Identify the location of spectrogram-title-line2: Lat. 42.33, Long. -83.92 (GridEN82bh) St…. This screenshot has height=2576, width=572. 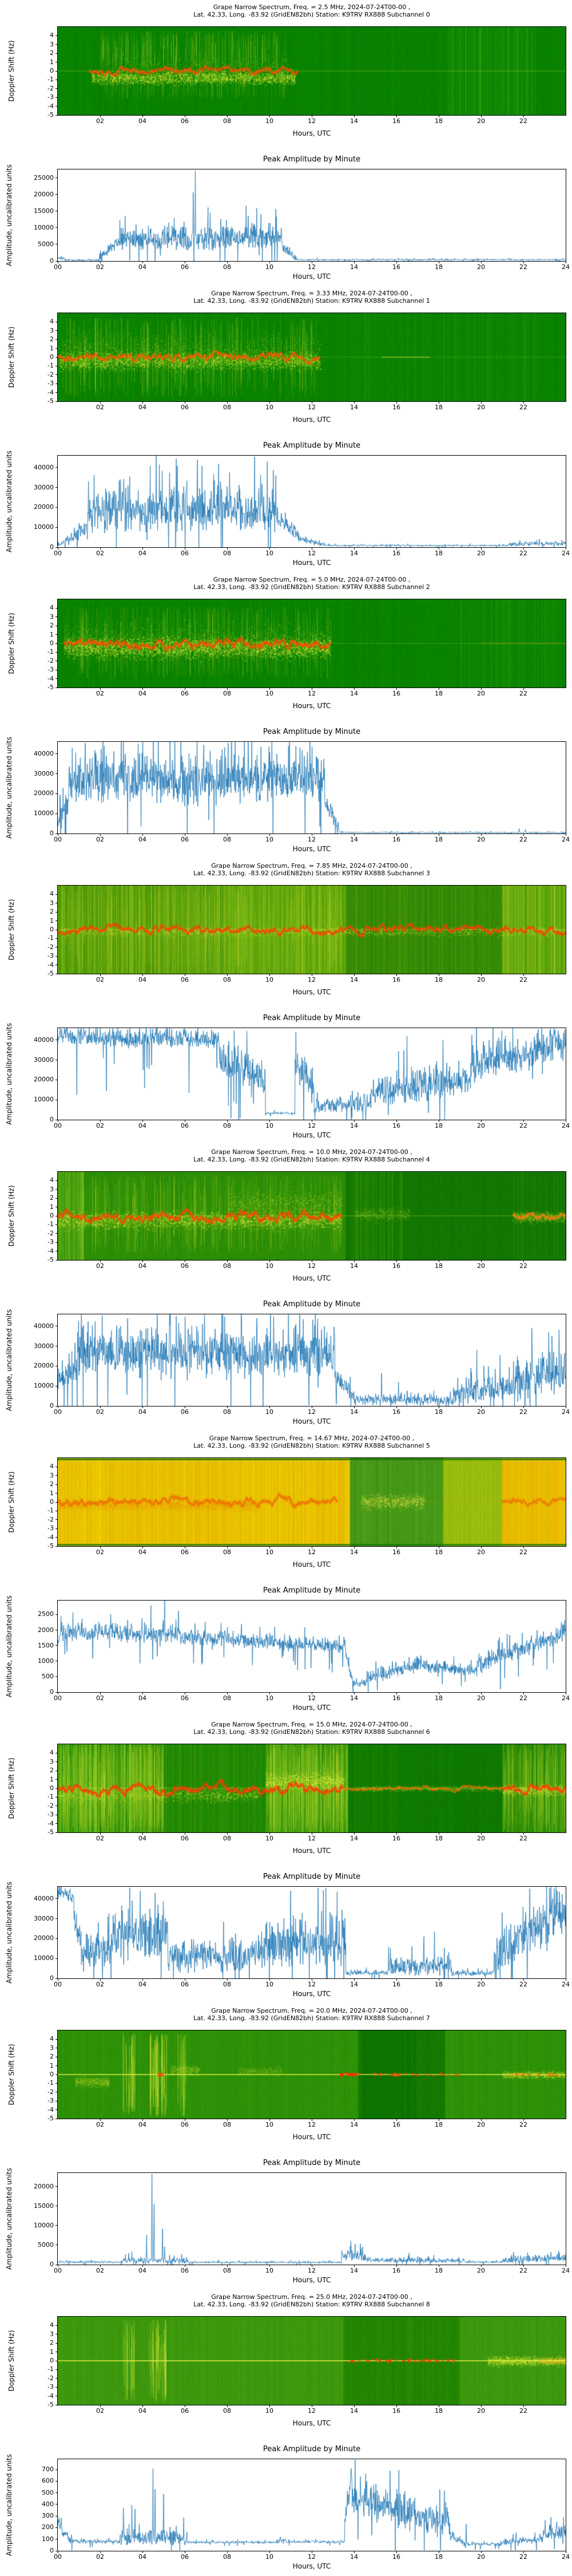
(311, 301).